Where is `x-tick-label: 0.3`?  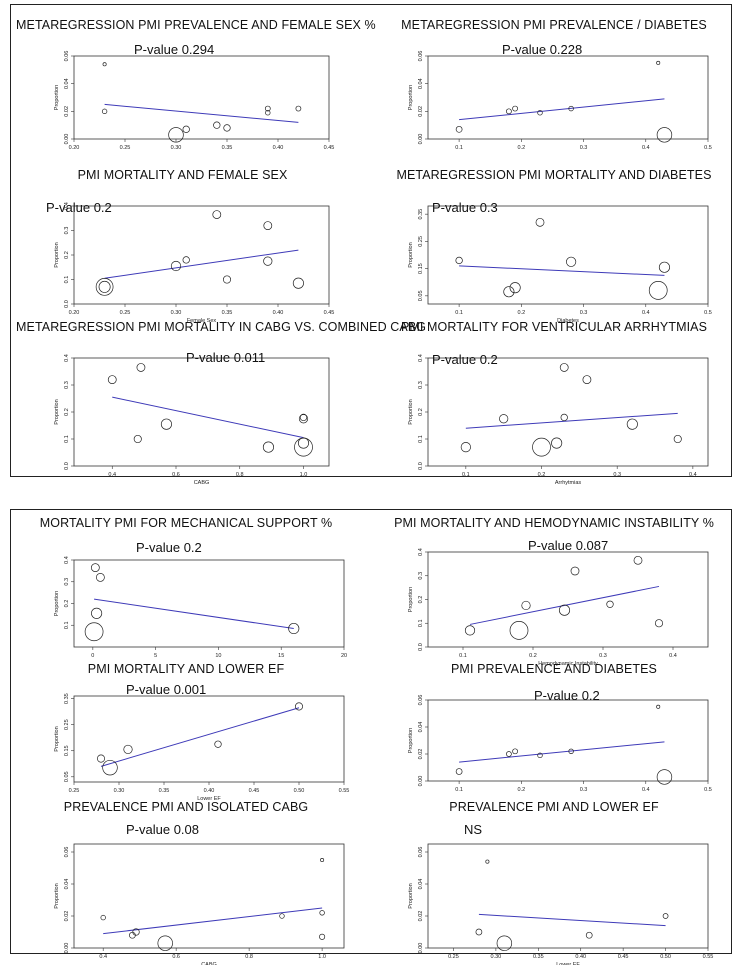
x-tick-label: 0.3 is located at coordinates (603, 656).